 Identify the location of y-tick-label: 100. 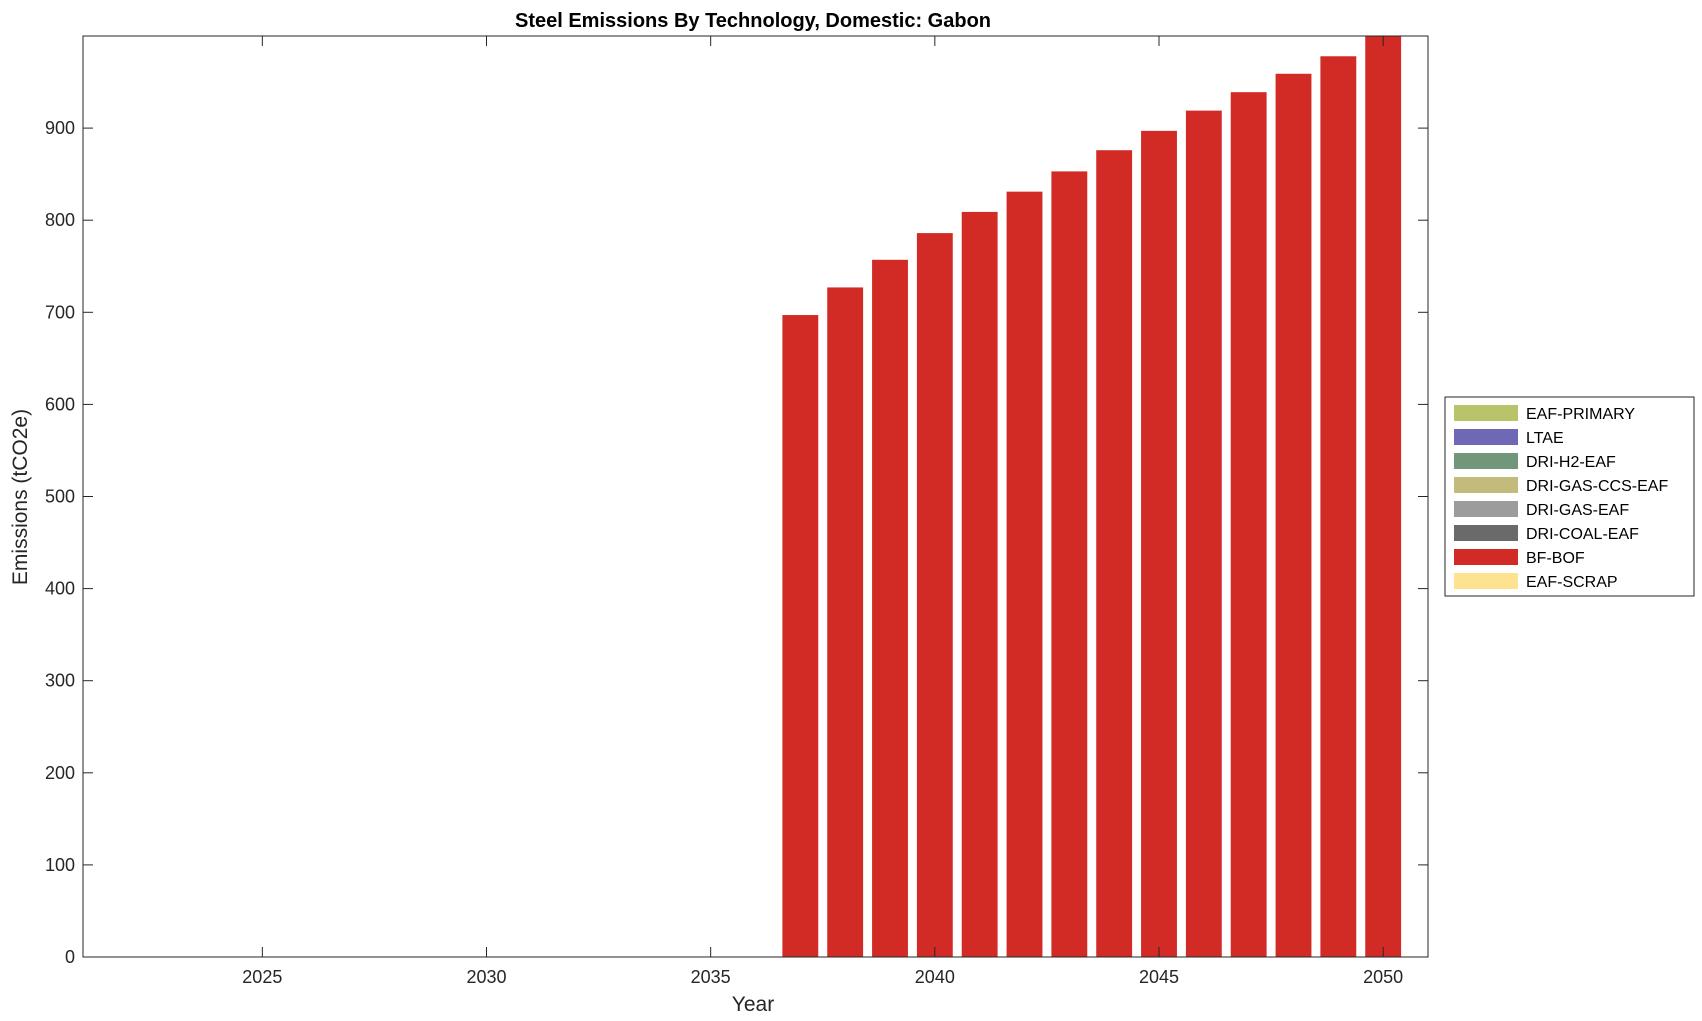
(60, 865).